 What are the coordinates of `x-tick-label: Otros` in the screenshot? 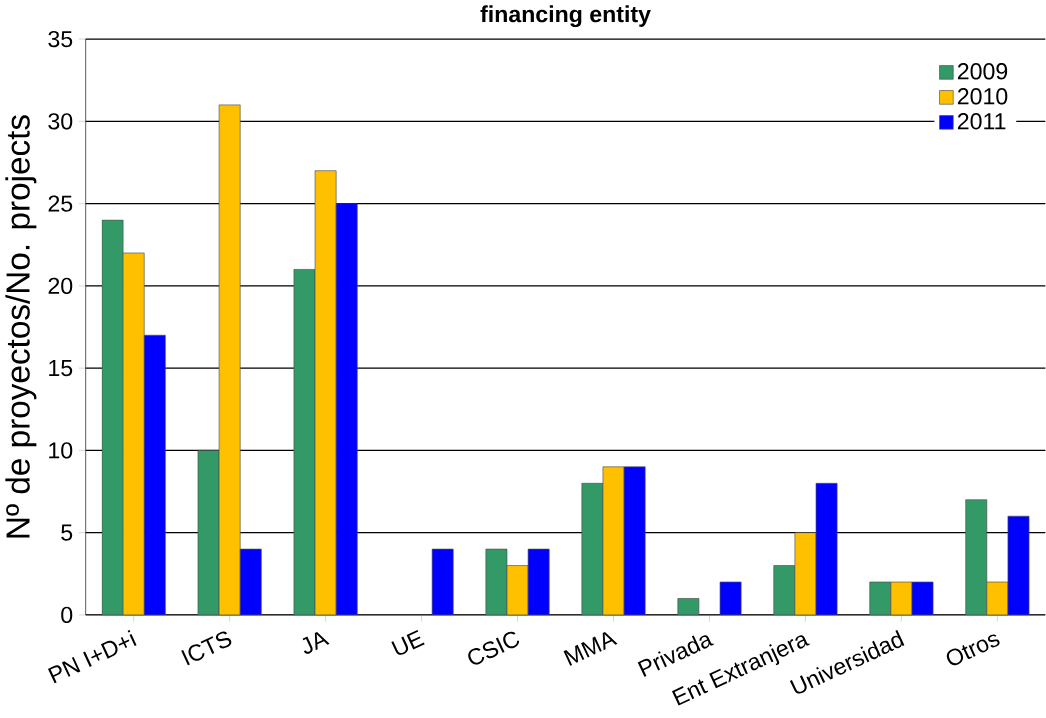 It's located at (973, 650).